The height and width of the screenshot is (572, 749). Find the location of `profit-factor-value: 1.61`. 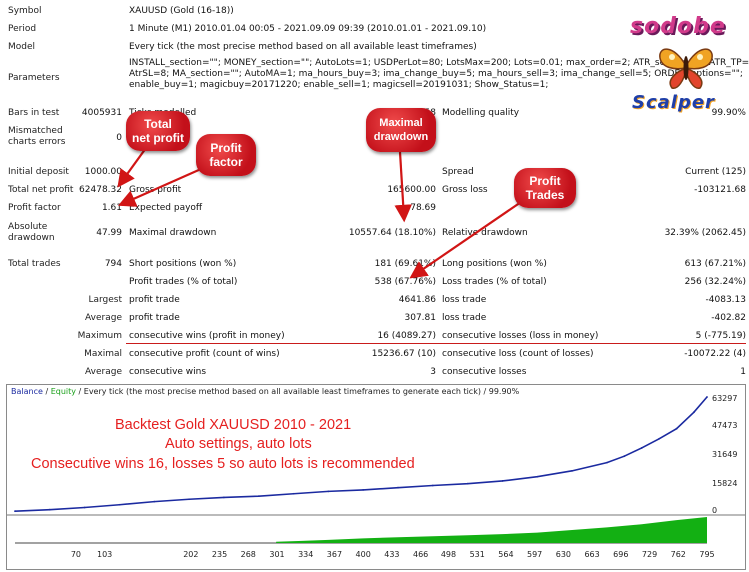

profit-factor-value: 1.61 is located at coordinates (111, 208).